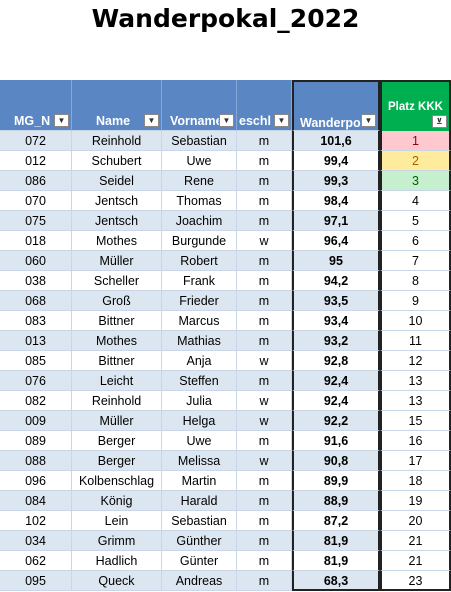  What do you see at coordinates (415, 221) in the screenshot?
I see `cell: 5` at bounding box center [415, 221].